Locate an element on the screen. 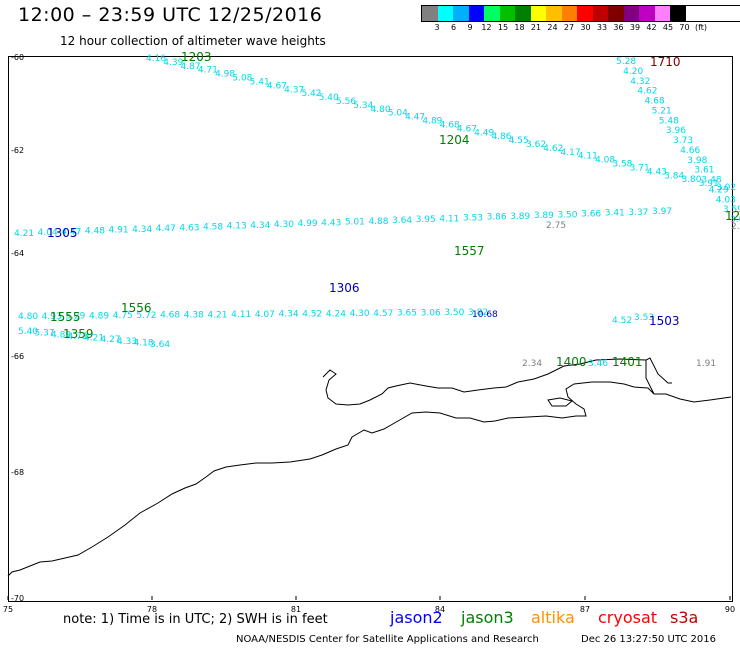 The width and height of the screenshot is (740, 650). track-time-label: 1710 is located at coordinates (665, 62).